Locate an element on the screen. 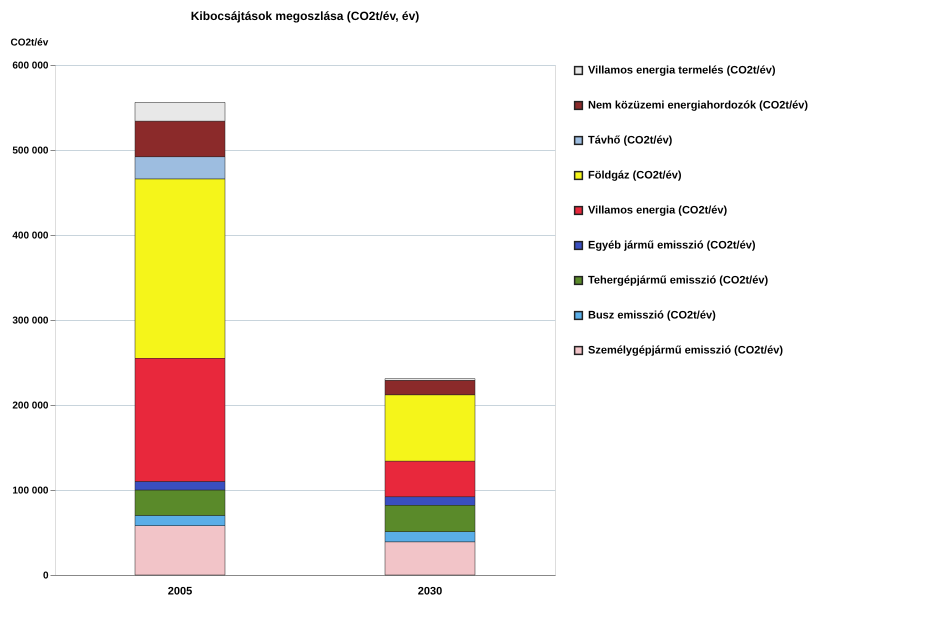 This screenshot has height=625, width=936. y-axis-title: CO2t/év is located at coordinates (29, 43).